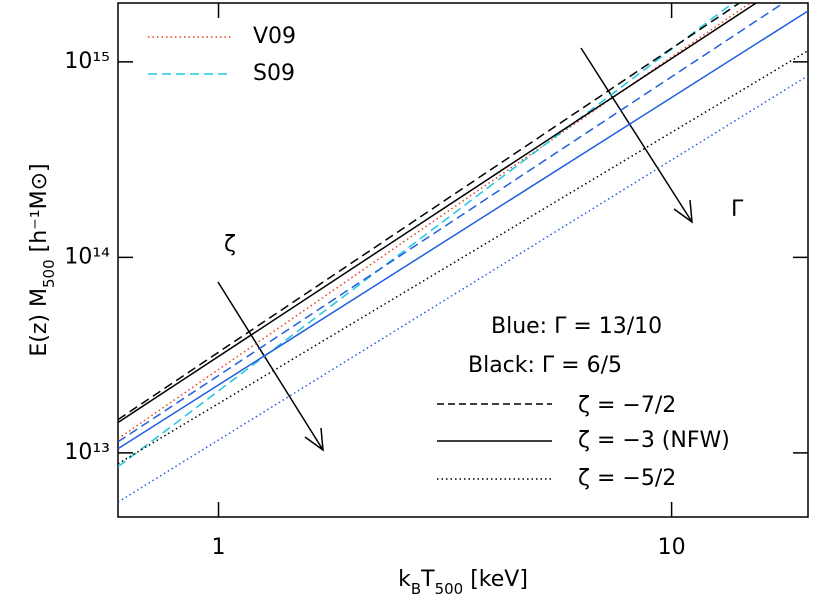 The image size is (815, 598). What do you see at coordinates (683, 211) in the screenshot?
I see `gamma-arrow-head` at bounding box center [683, 211].